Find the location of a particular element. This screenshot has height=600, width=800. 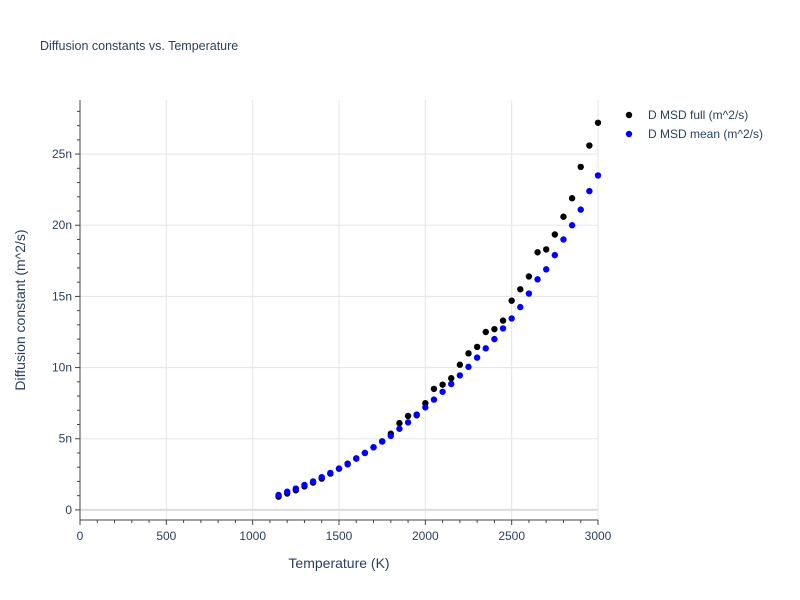

x-tick-label: 2000 is located at coordinates (425, 536).